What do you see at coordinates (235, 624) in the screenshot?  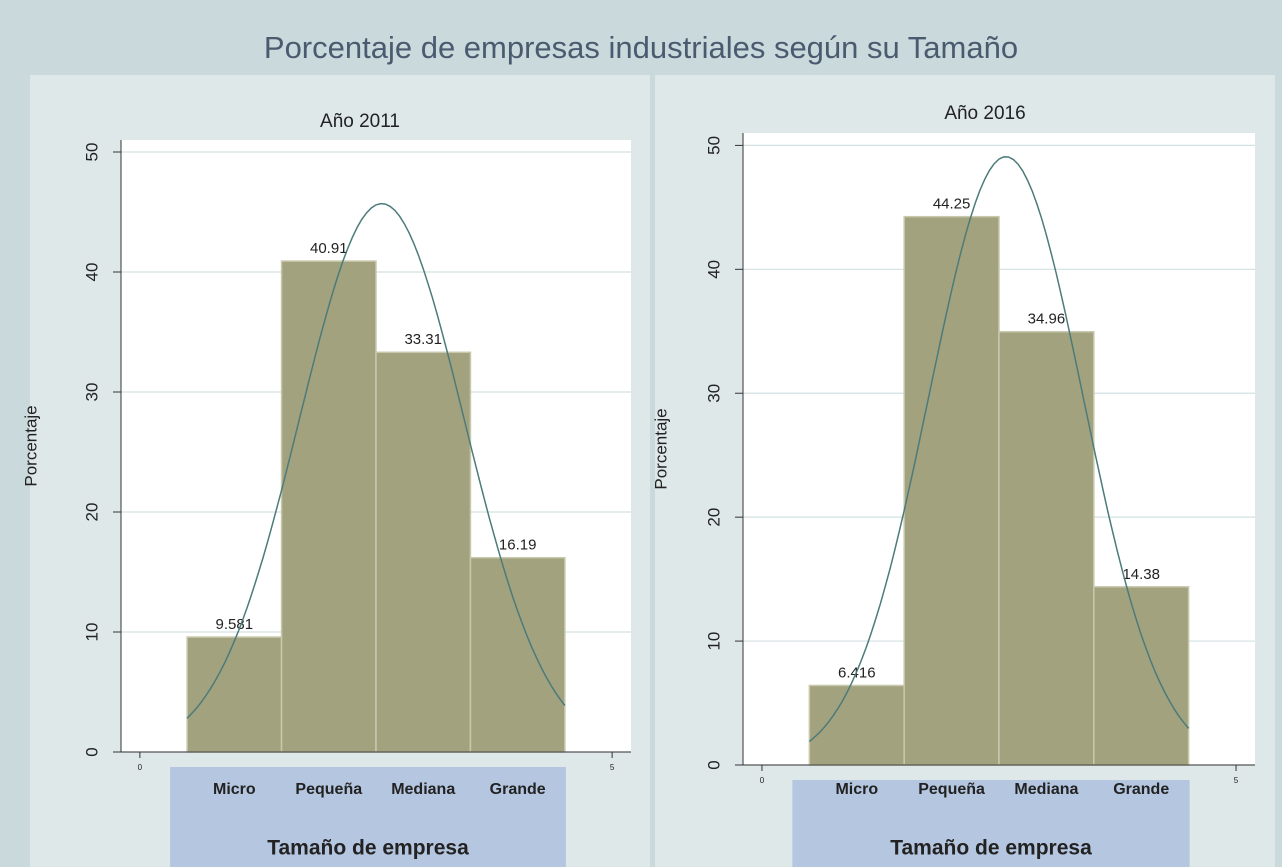 I see `data-label: 9.581` at bounding box center [235, 624].